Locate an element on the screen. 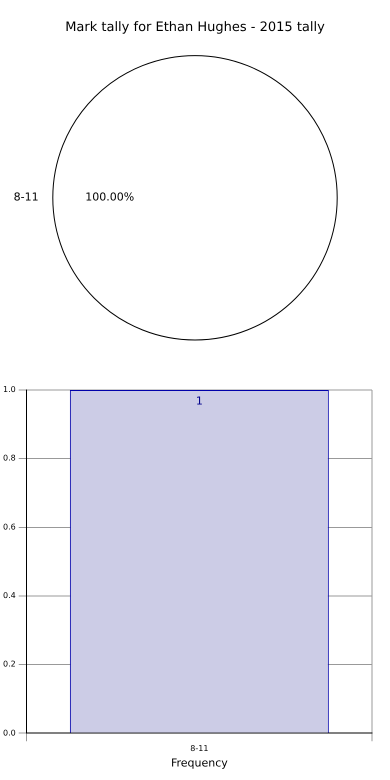 Image resolution: width=390 pixels, height=780 pixels. data-label: 1 is located at coordinates (199, 401).